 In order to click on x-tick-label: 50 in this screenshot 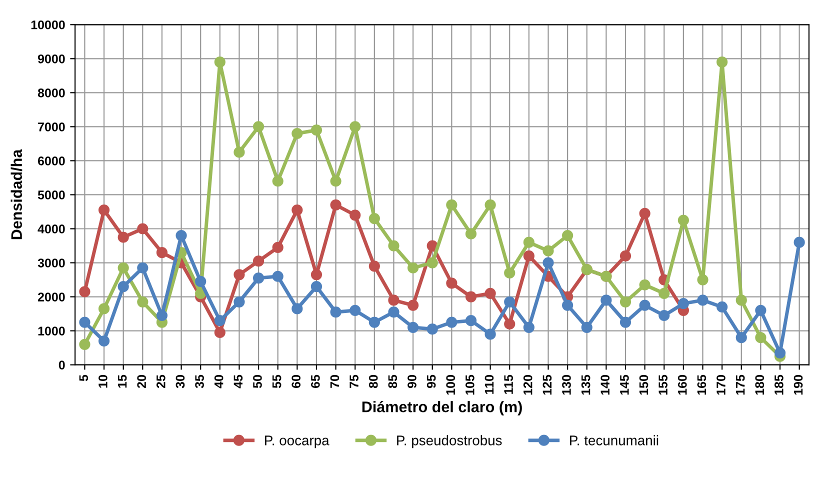, I will do `click(257, 381)`.